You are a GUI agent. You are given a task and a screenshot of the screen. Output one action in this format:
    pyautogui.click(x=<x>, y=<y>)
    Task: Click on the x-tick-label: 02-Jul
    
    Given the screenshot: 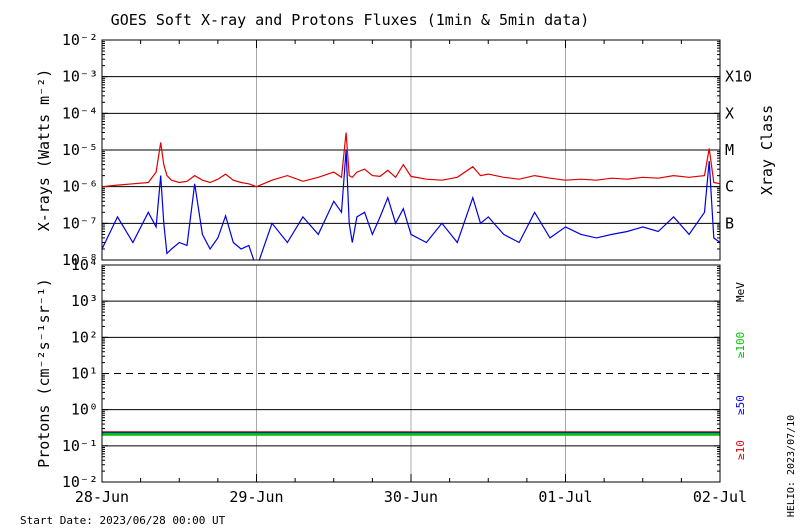 What is the action you would take?
    pyautogui.click(x=720, y=497)
    